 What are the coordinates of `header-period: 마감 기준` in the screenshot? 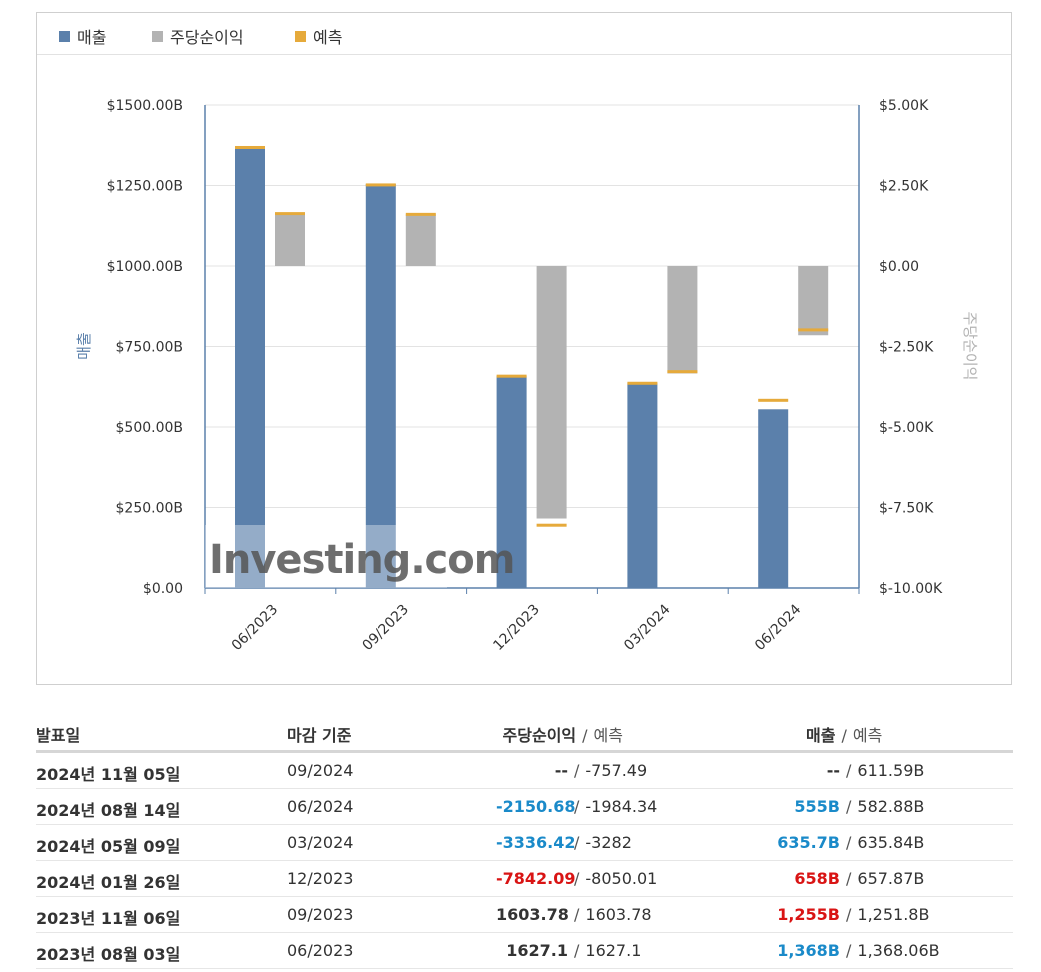 It's located at (319, 735).